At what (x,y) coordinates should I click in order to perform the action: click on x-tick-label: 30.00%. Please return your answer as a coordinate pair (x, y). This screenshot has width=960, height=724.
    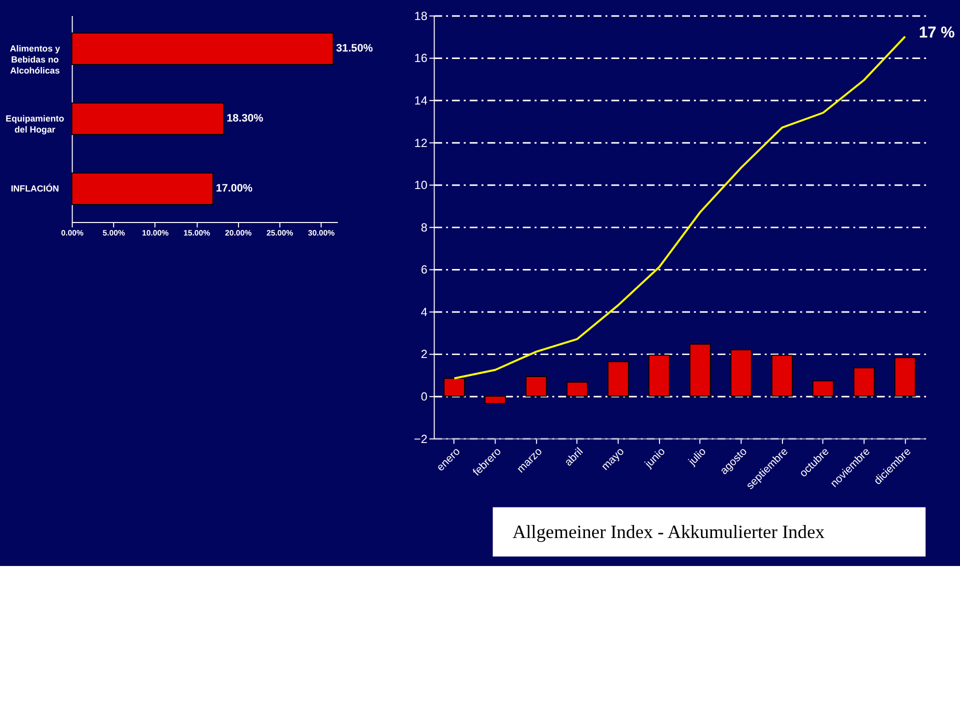
    Looking at the image, I should click on (321, 233).